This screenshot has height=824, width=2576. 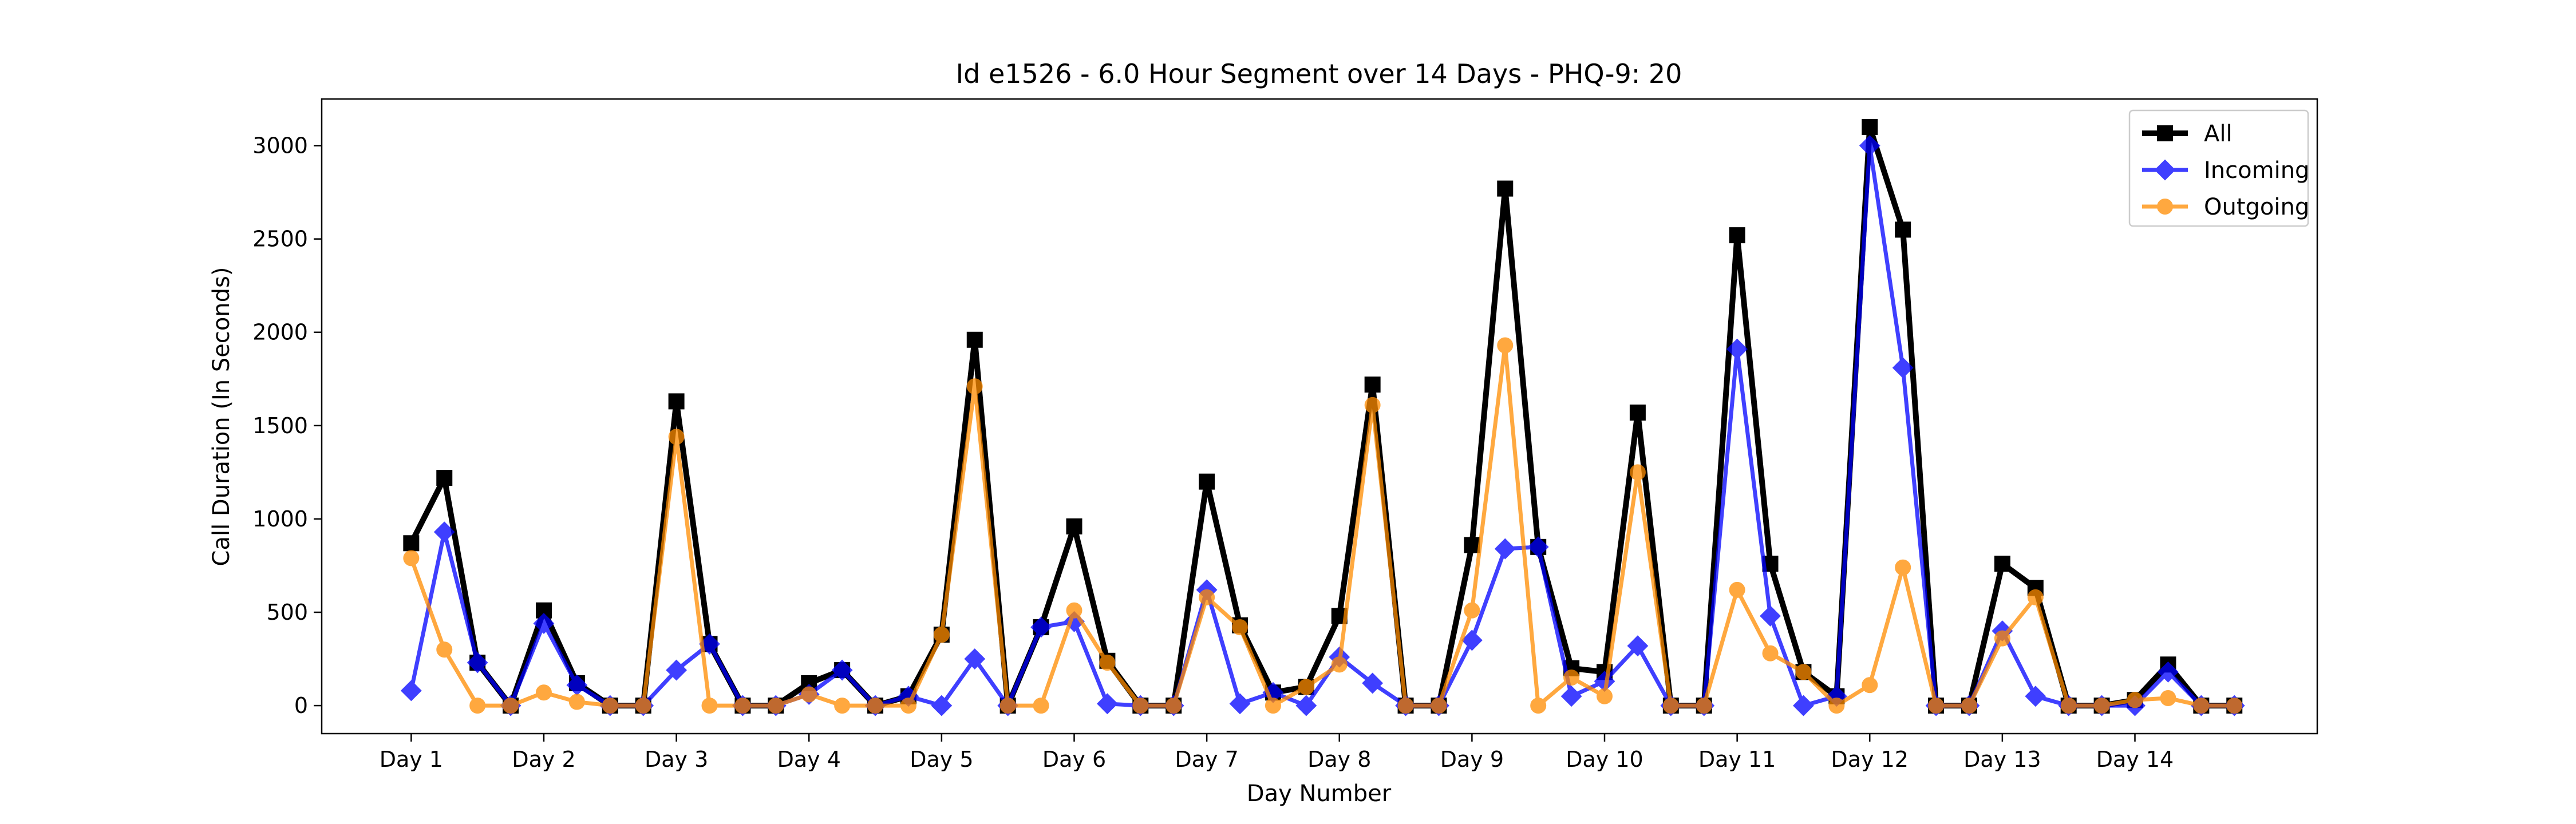 I want to click on x-tick-label: Day 12, so click(x=1870, y=759).